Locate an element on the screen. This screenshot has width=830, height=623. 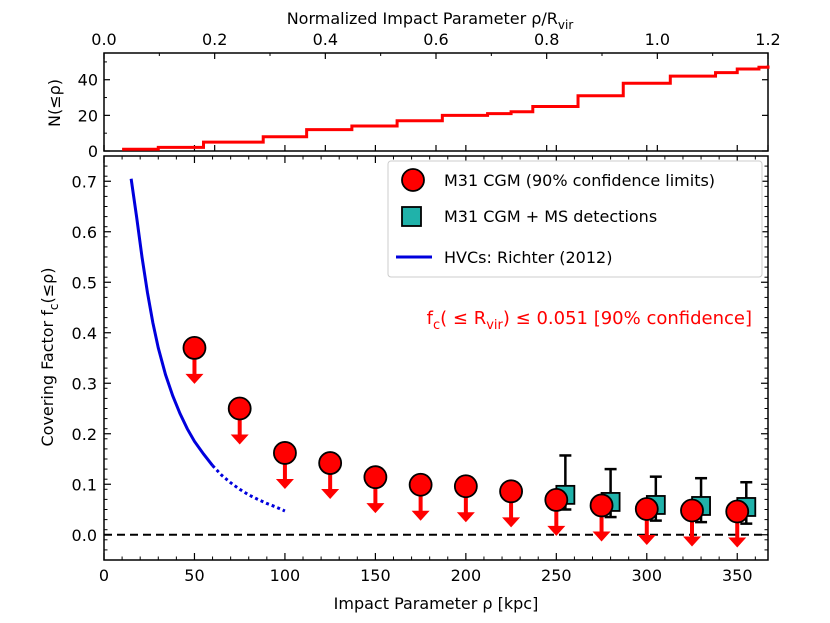
top-x-tick-label: 0.6 is located at coordinates (435, 39).